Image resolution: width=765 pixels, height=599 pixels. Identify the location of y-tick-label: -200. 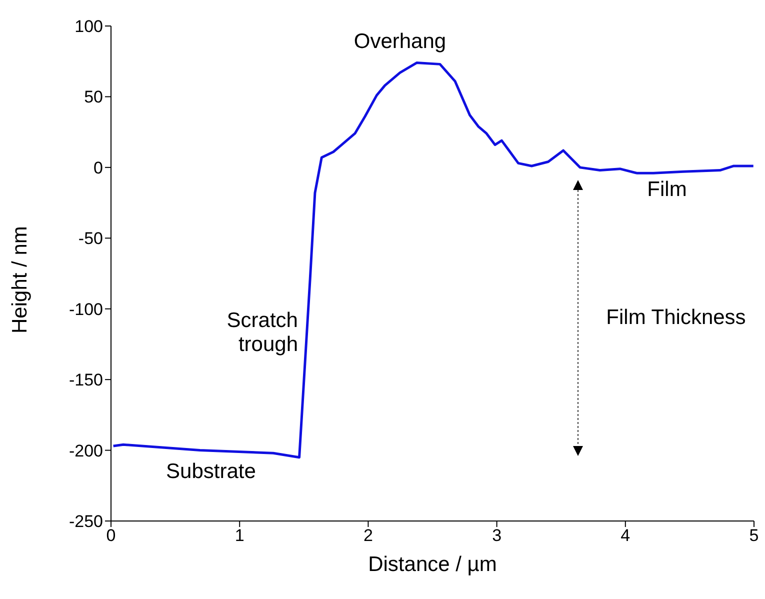
(85, 450).